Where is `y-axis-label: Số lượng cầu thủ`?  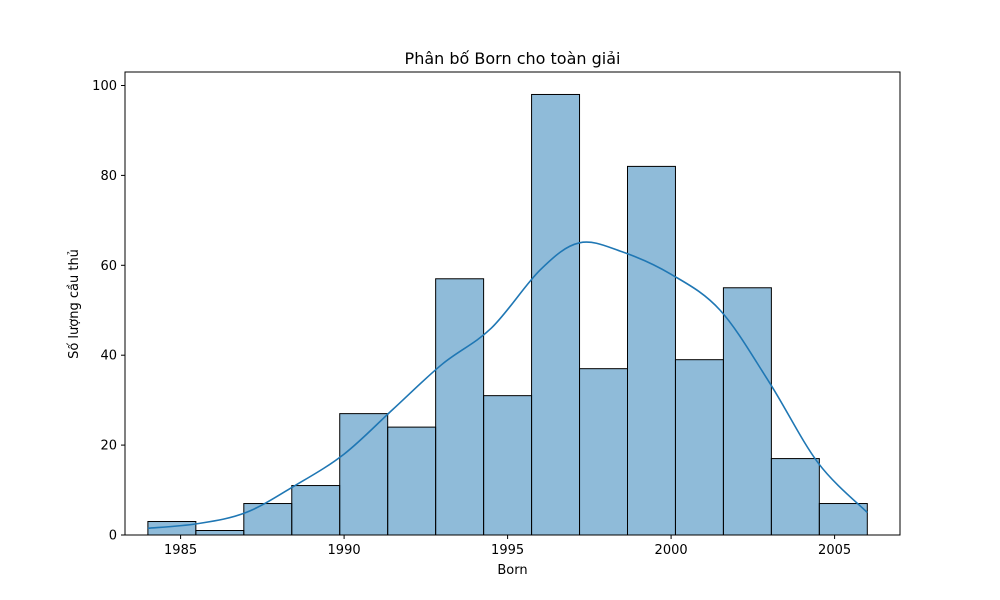 y-axis-label: Số lượng cầu thủ is located at coordinates (74, 304).